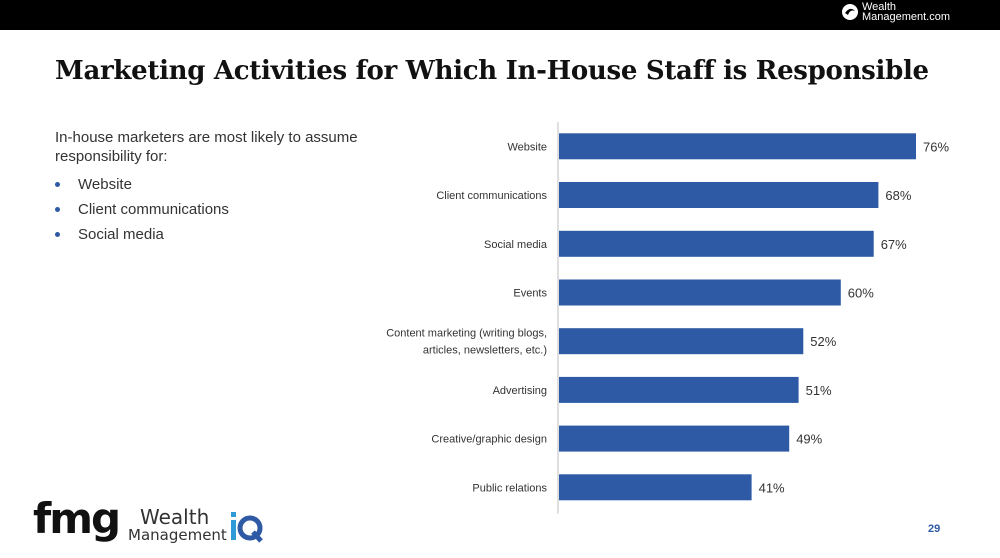  I want to click on wealth-management-iq-logo: Wealth Management, so click(195, 524).